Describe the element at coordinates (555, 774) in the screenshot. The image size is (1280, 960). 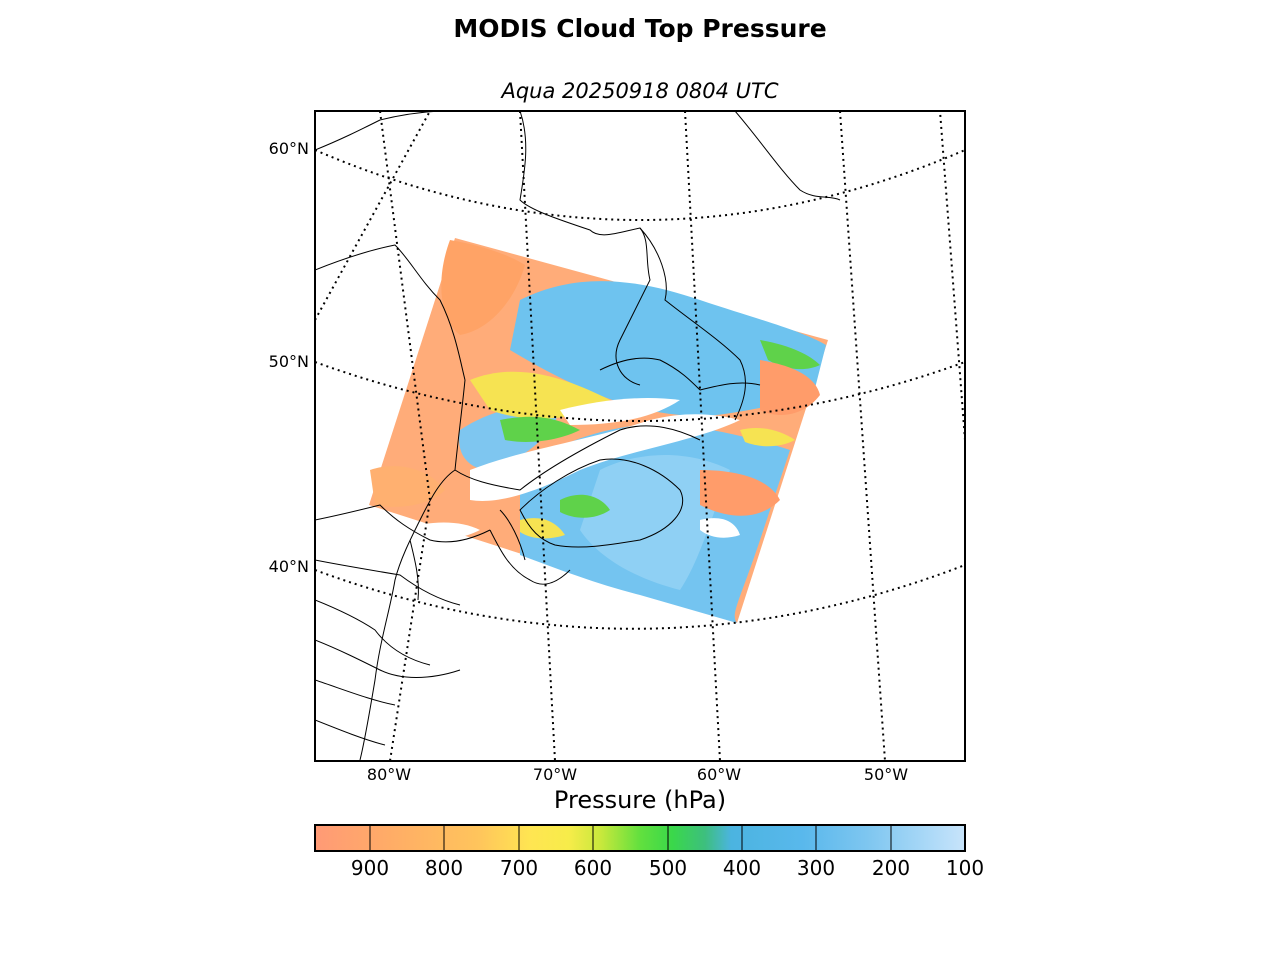
I see `lon-label-70w: 70°W` at that location.